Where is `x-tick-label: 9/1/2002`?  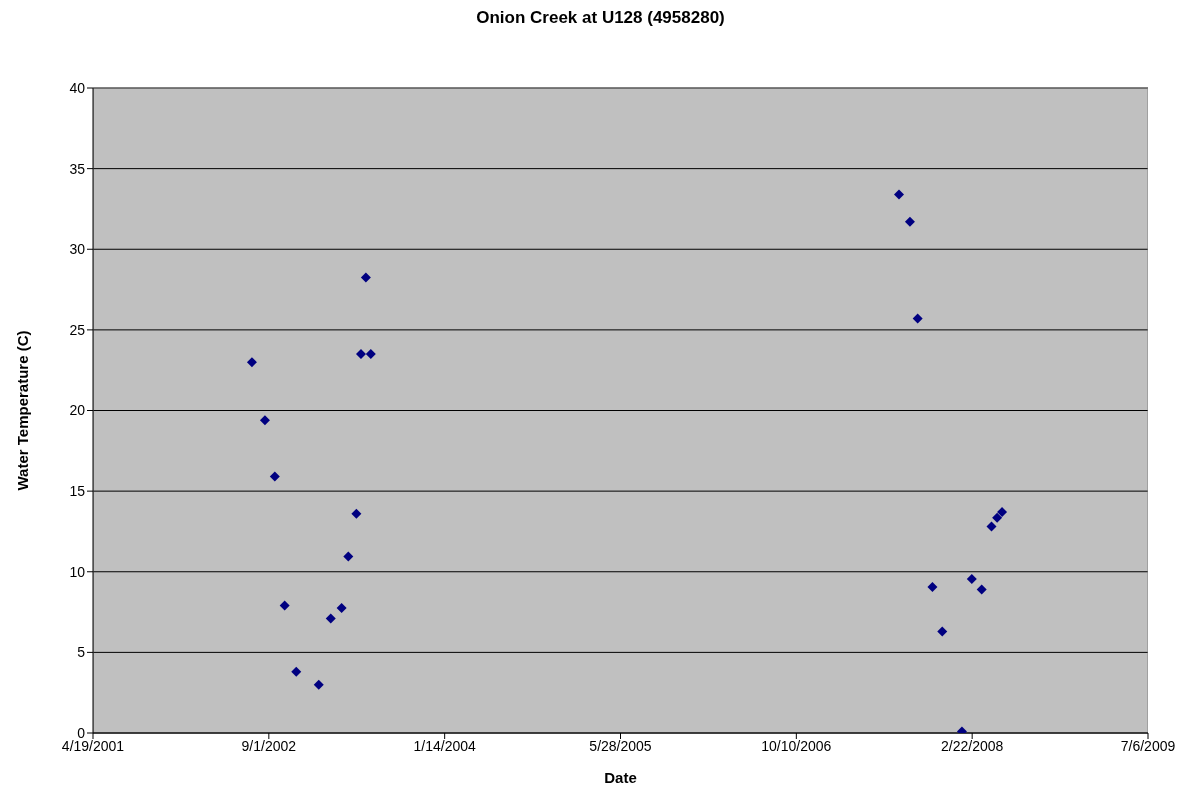
x-tick-label: 9/1/2002 is located at coordinates (269, 745).